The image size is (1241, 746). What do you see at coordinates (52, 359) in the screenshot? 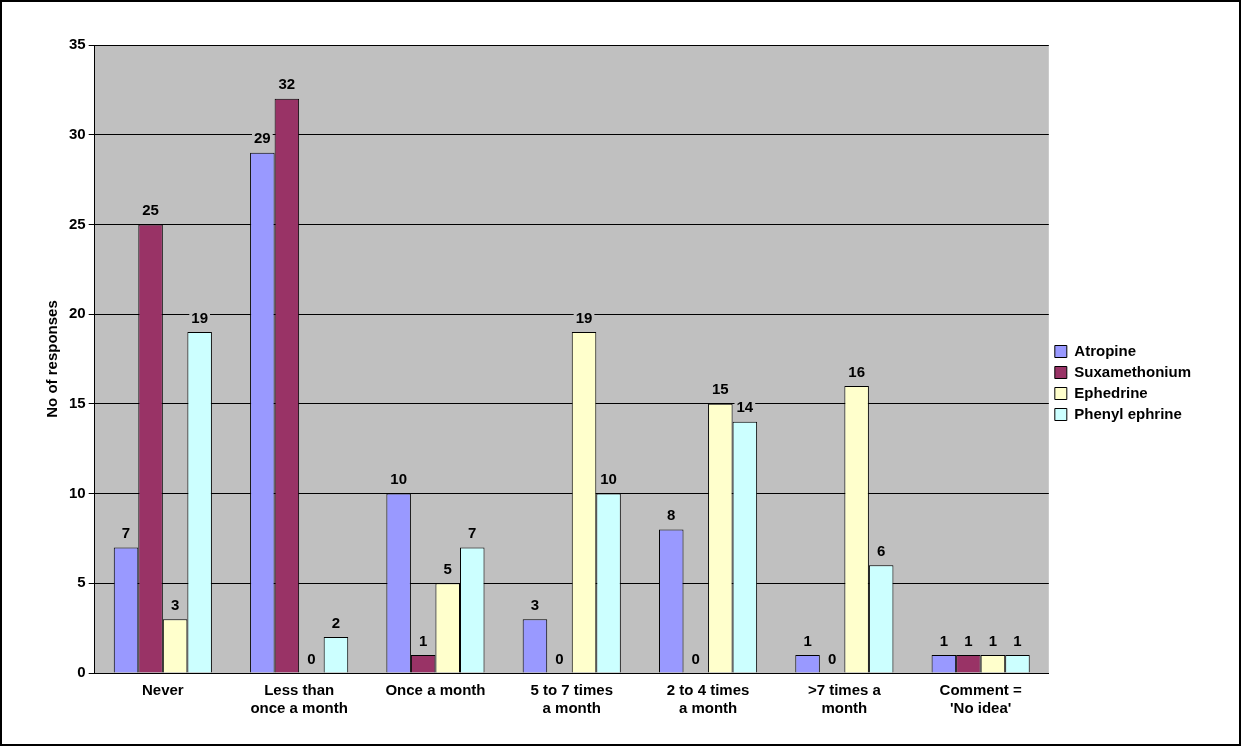
I see `y-axis-title: No of responses` at bounding box center [52, 359].